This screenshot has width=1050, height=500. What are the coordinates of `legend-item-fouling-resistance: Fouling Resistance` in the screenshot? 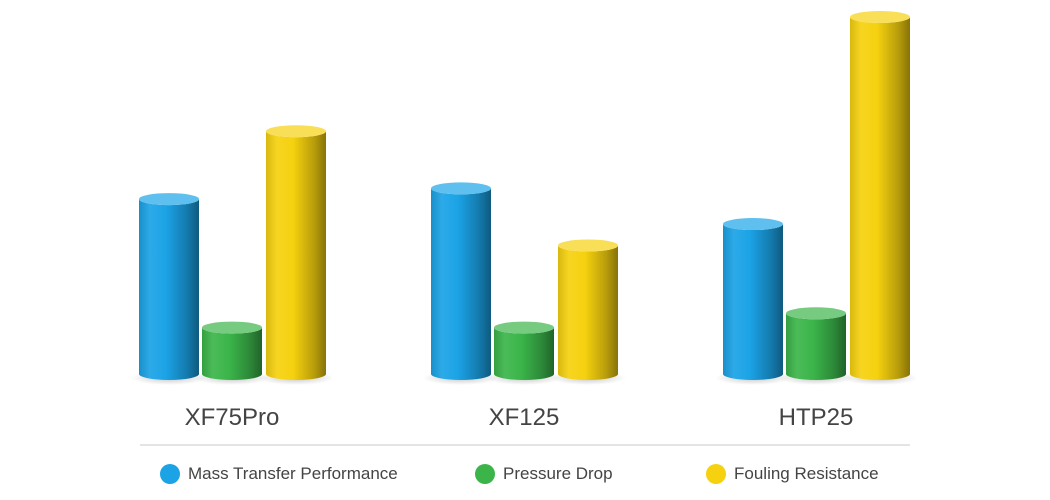 It's located at (792, 474).